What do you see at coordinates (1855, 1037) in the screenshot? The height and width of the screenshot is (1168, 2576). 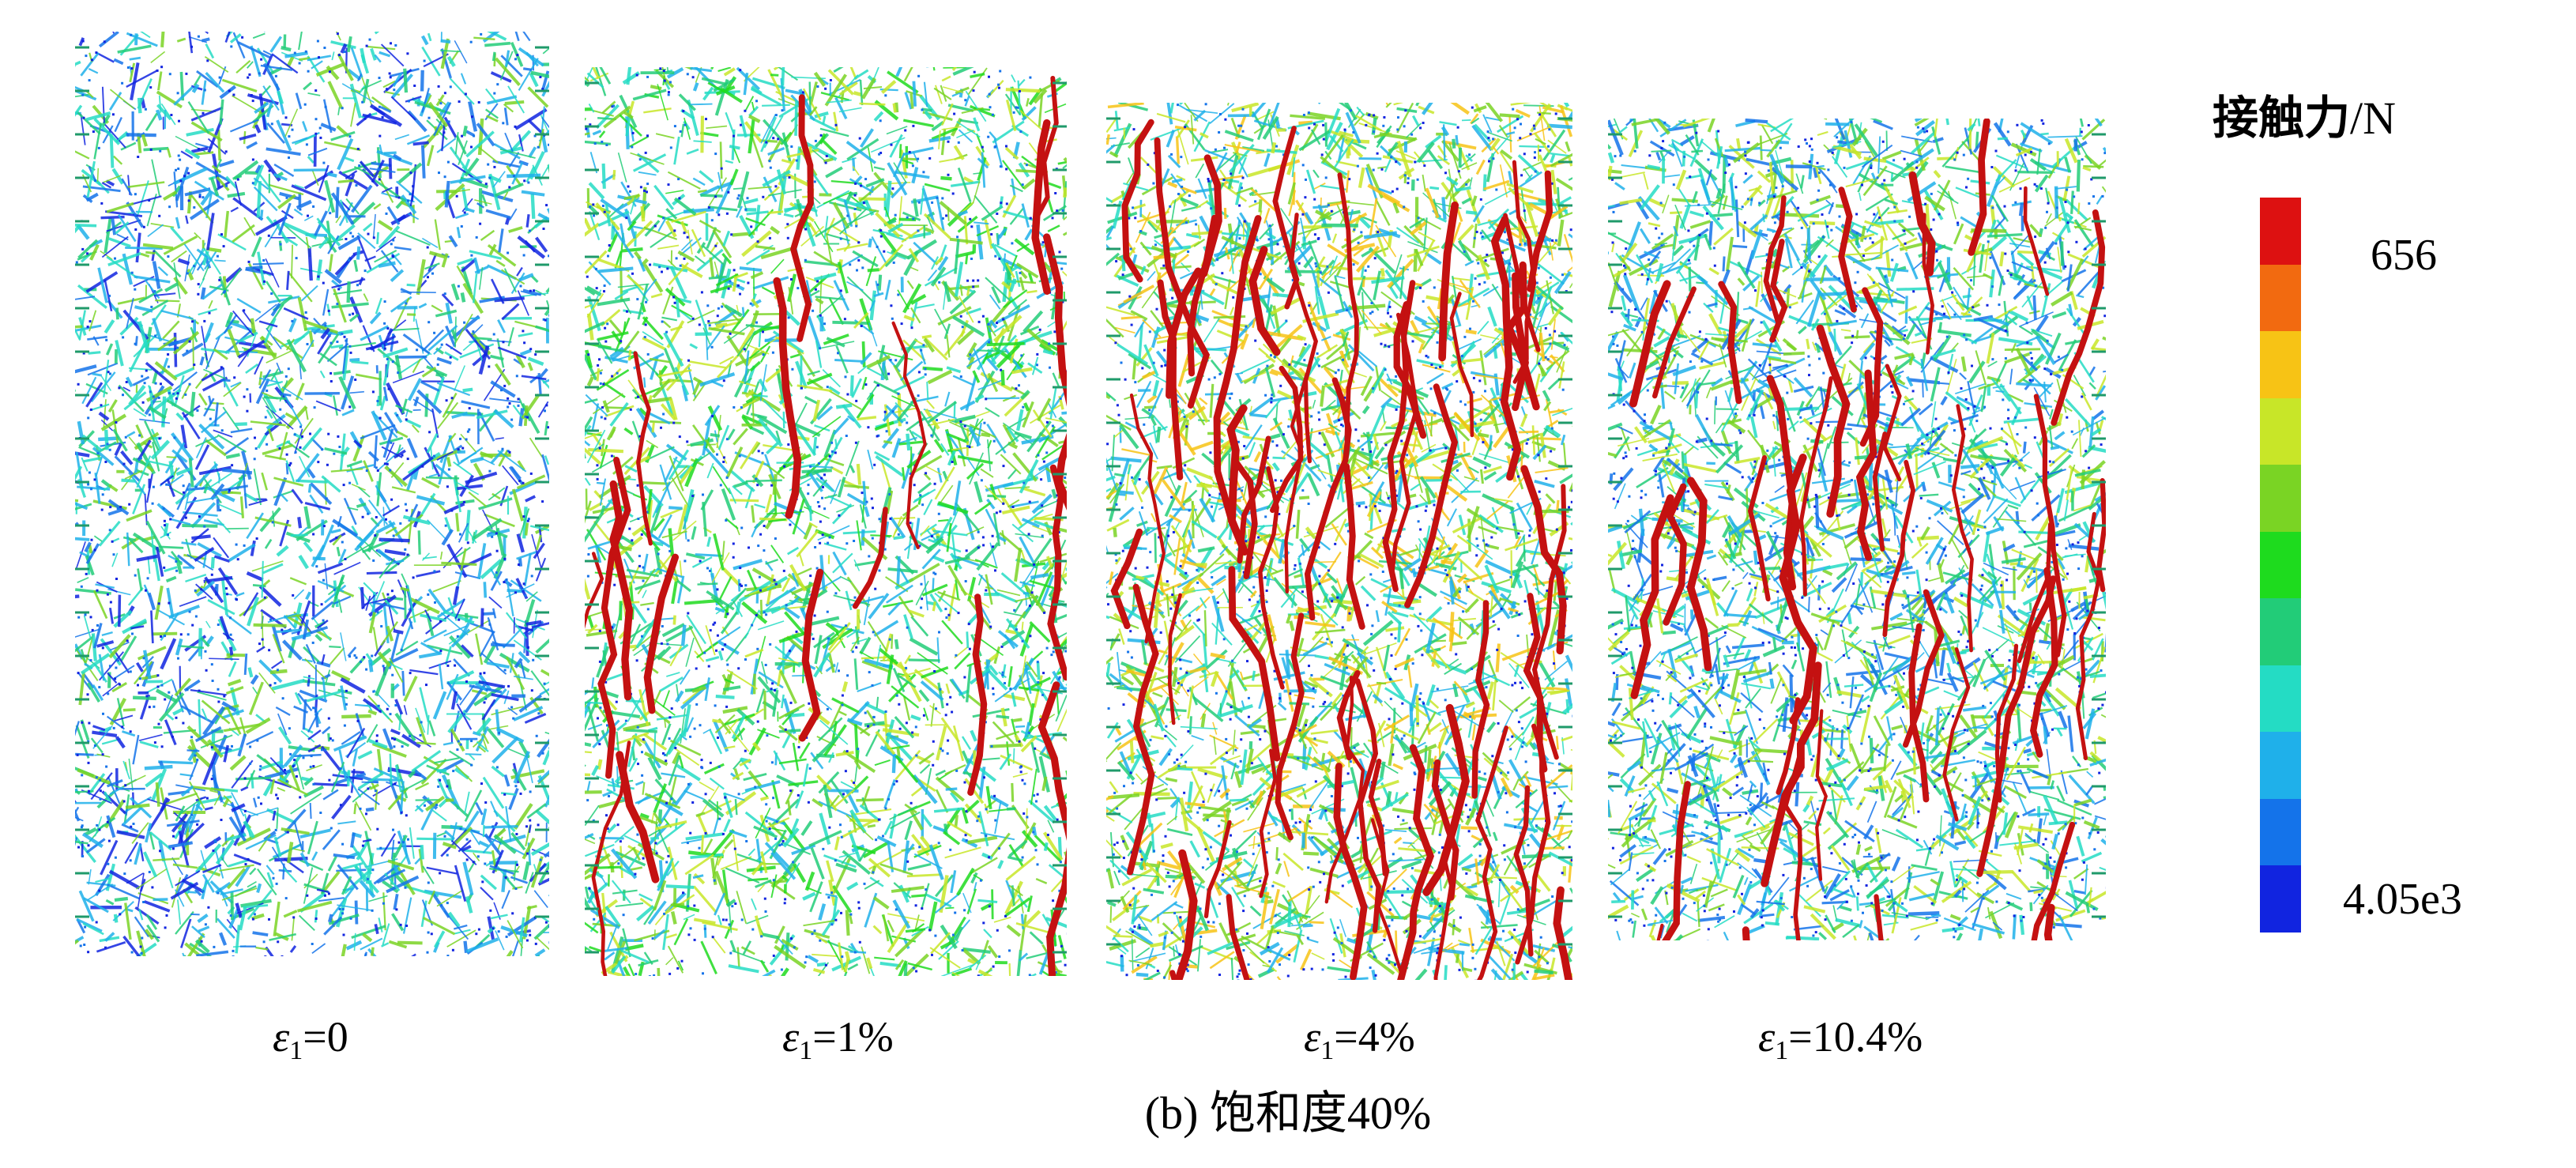 I see `strain-value: =10.4%` at bounding box center [1855, 1037].